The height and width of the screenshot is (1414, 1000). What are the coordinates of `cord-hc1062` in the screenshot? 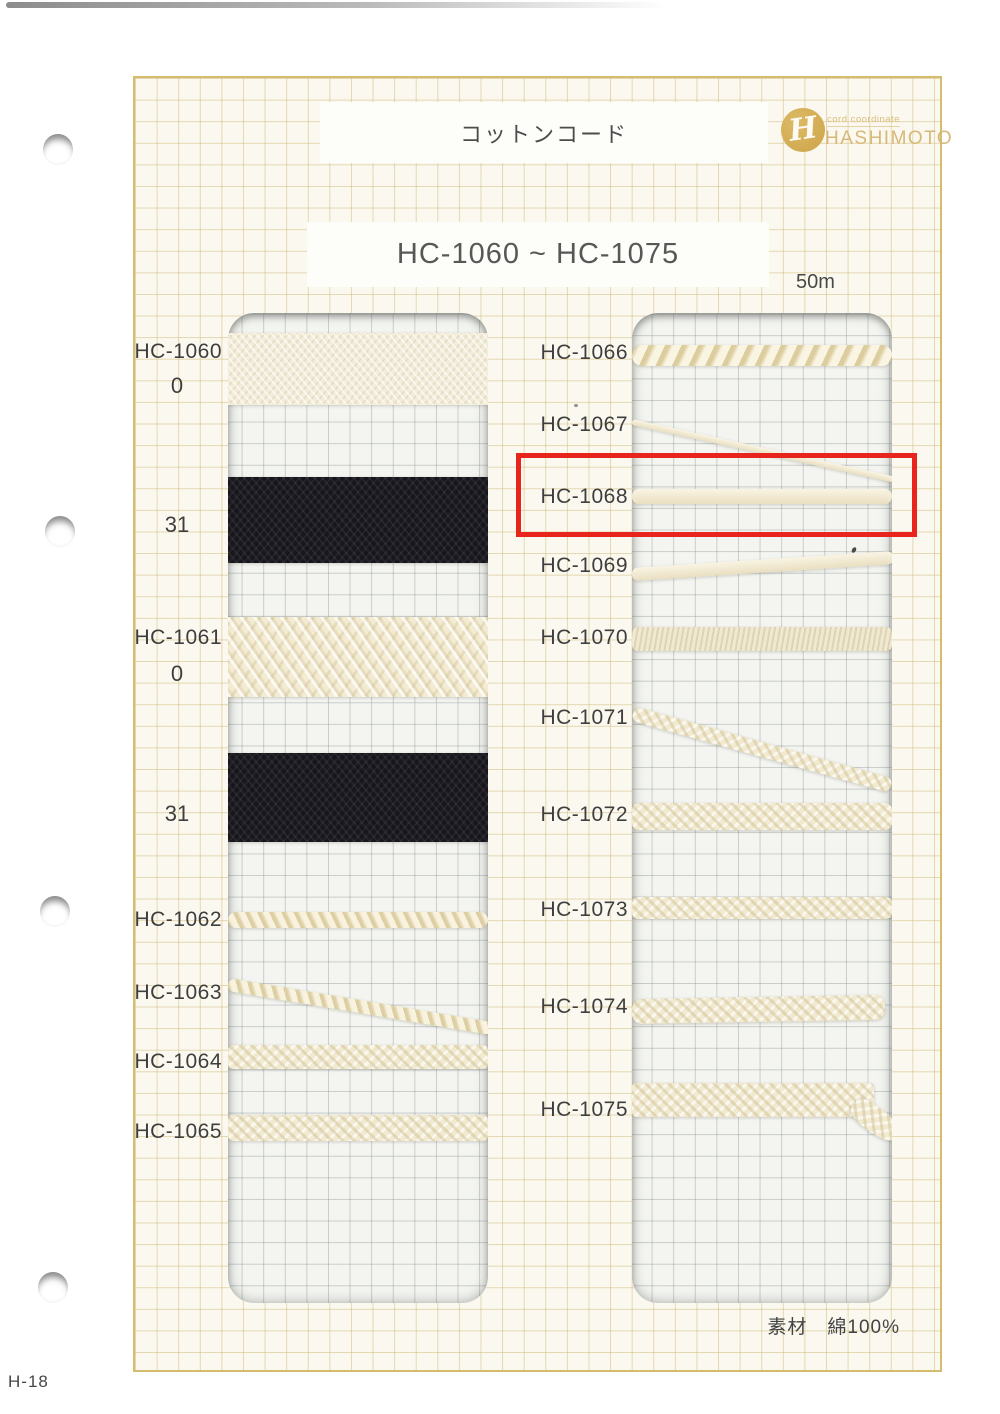 It's located at (358, 920).